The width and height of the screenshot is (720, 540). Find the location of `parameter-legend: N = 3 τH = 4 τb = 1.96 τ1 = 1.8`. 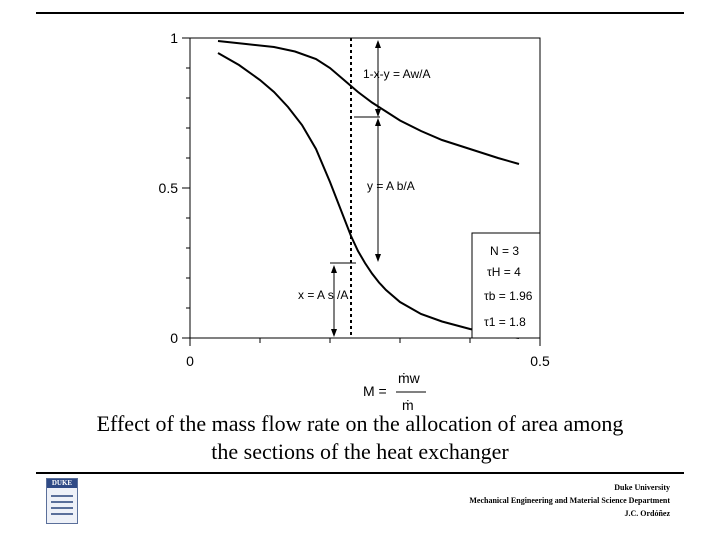

parameter-legend: N = 3 τH = 4 τb = 1.96 τ1 = 1.8 is located at coordinates (506, 285).